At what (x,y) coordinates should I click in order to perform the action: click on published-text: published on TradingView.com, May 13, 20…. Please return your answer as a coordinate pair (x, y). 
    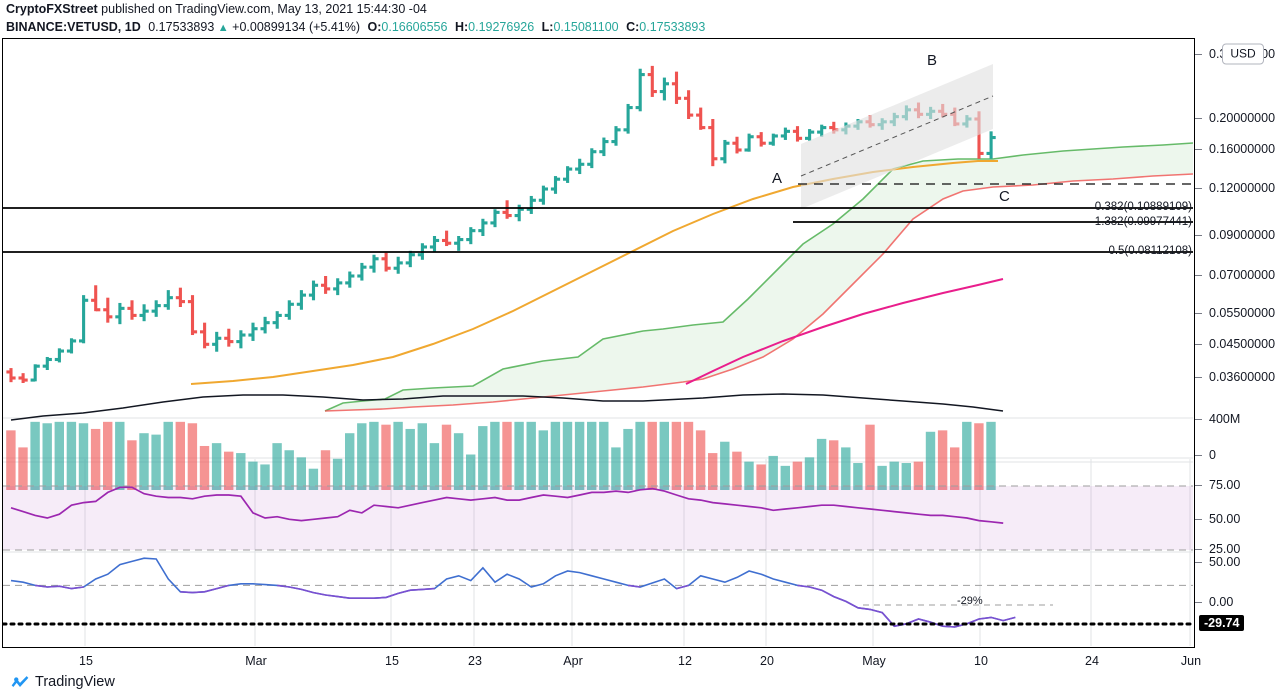
    Looking at the image, I should click on (262, 9).